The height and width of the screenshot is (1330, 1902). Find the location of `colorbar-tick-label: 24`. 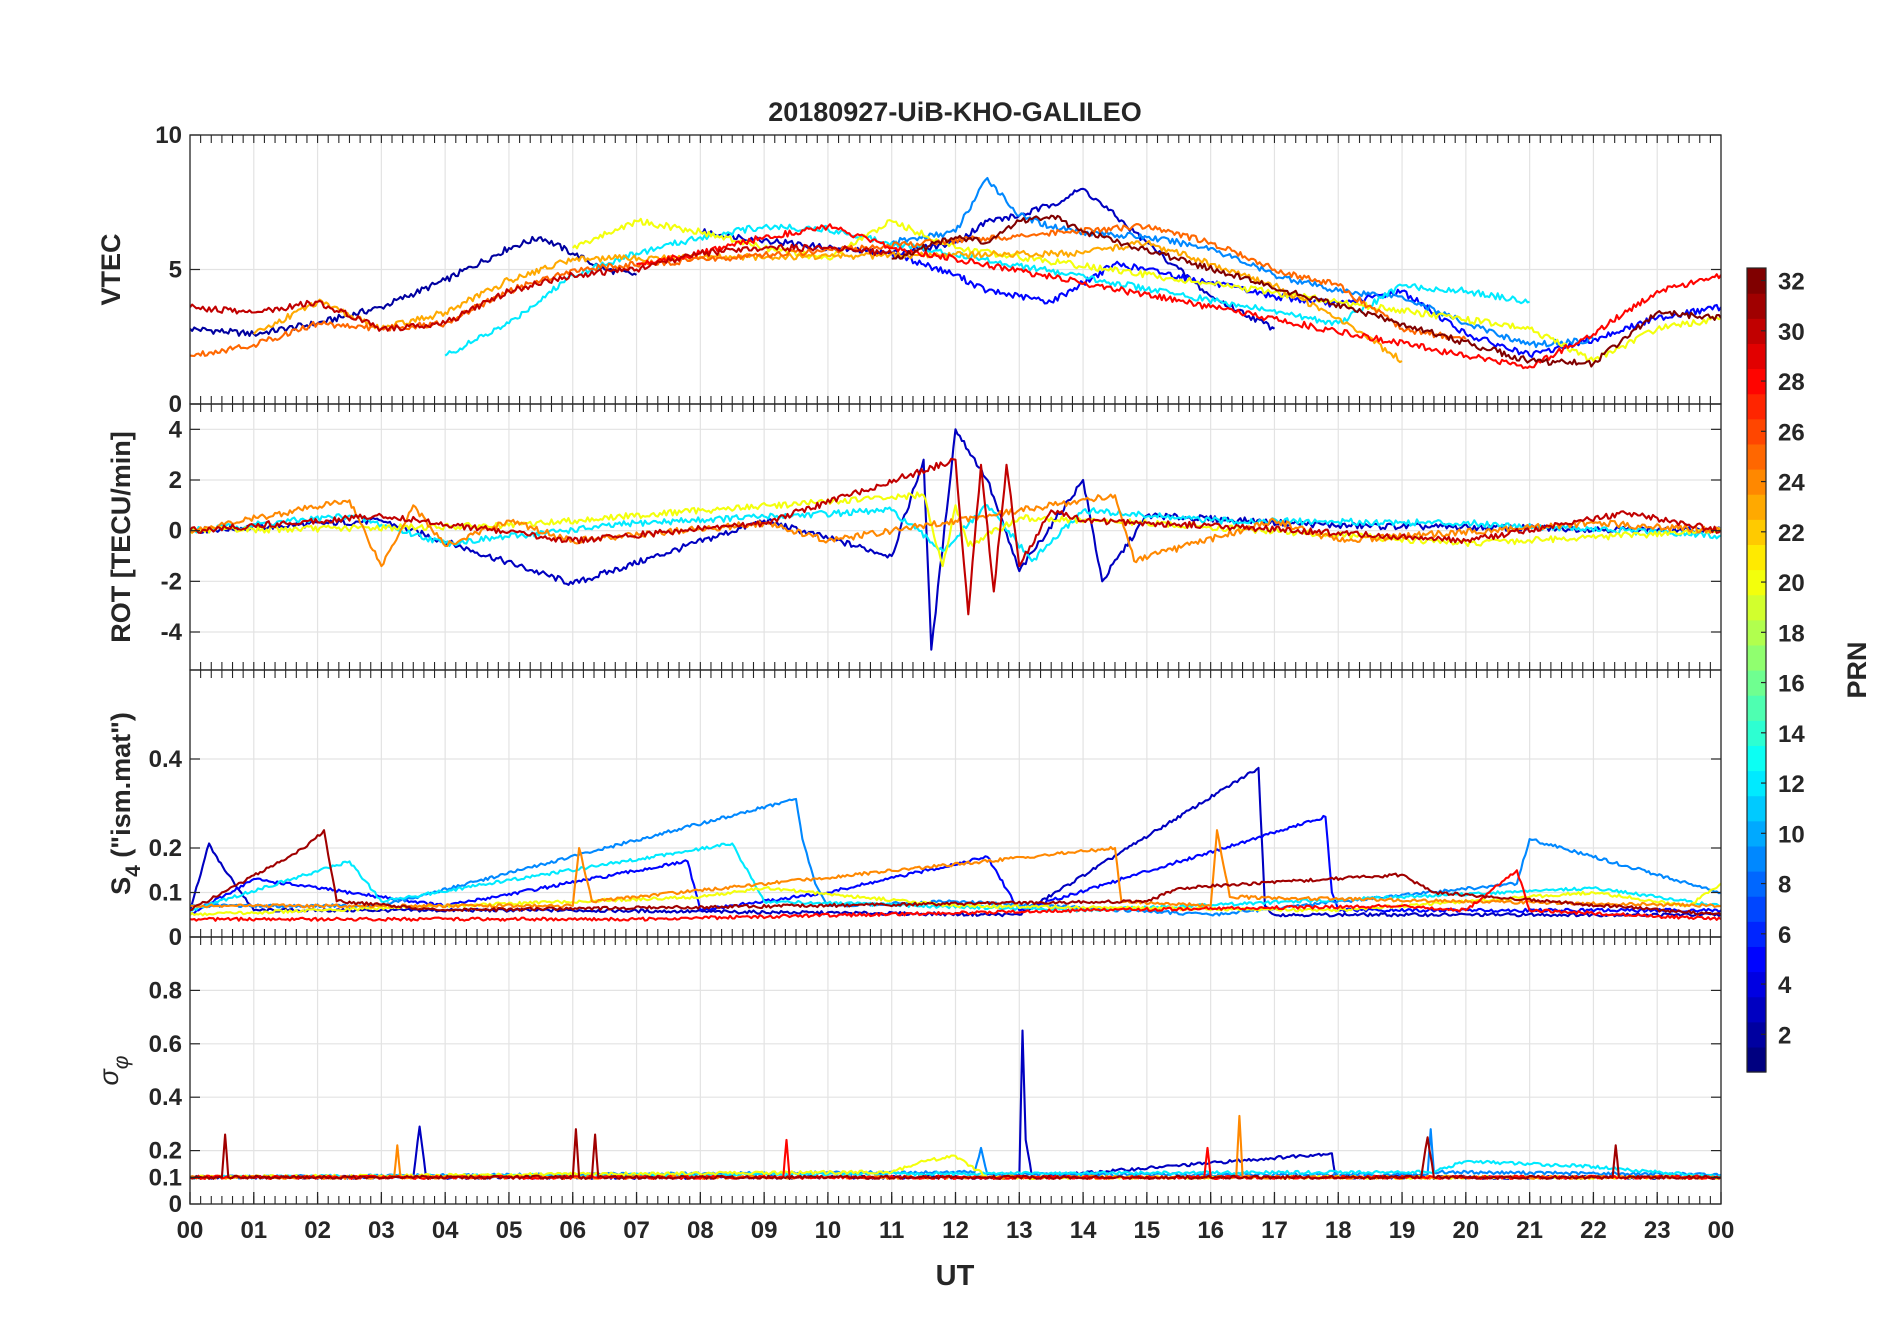

colorbar-tick-label: 24 is located at coordinates (1791, 483).